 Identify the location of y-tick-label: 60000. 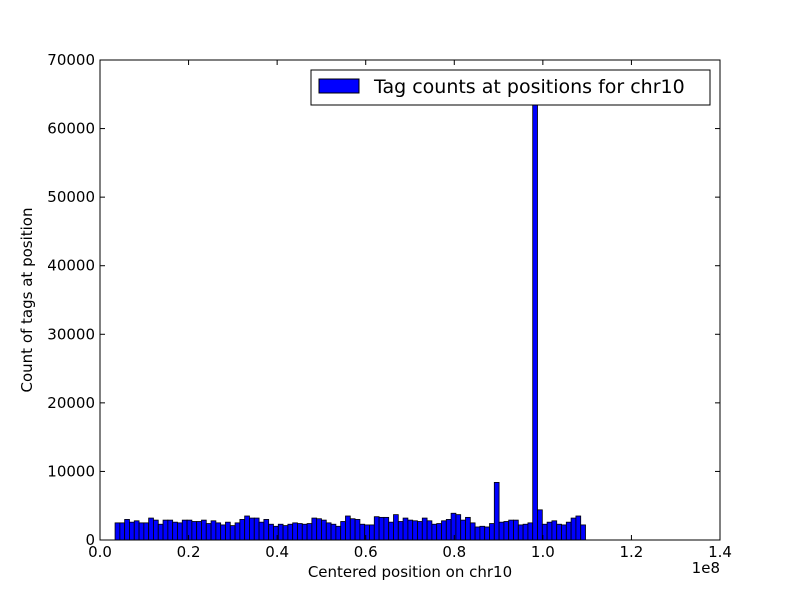
(71, 129).